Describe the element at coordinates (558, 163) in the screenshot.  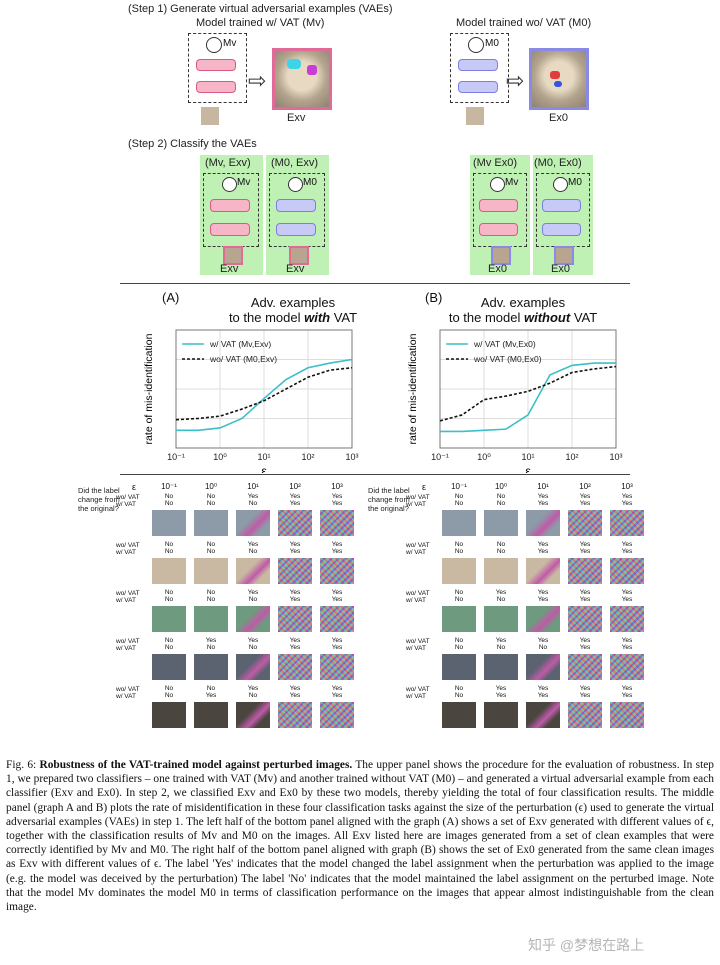
I see `group-header: (M0, Ex0)` at that location.